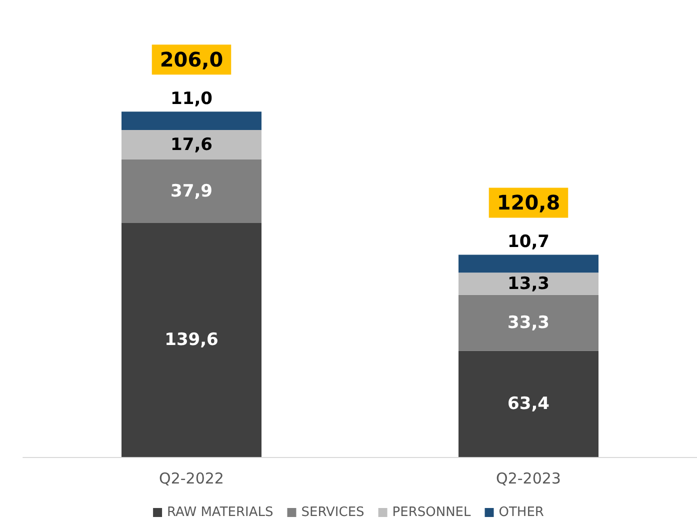  What do you see at coordinates (220, 512) in the screenshot?
I see `legend-label: RAW MATERIALS` at bounding box center [220, 512].